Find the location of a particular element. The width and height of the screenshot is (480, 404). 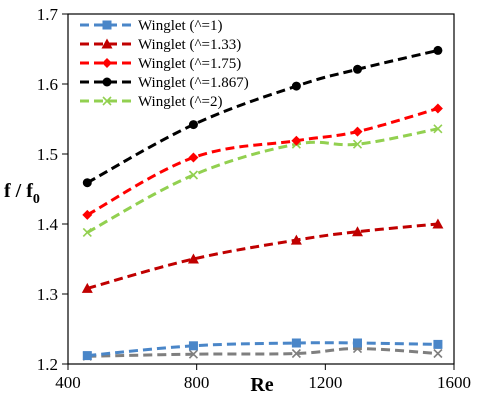

y-axis-title-main: f / f is located at coordinates (18, 191).